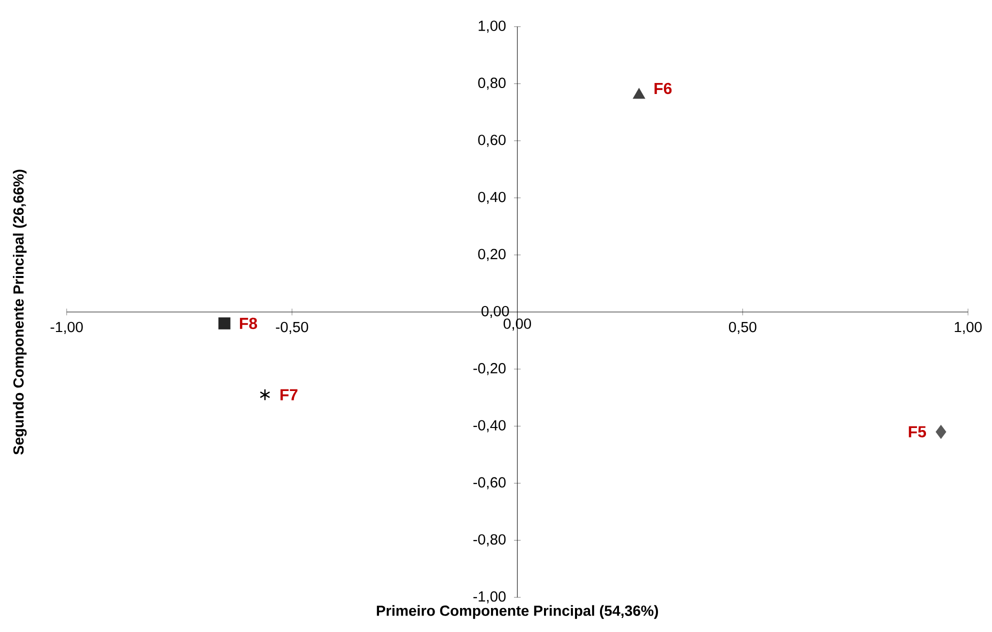  Describe the element at coordinates (489, 483) in the screenshot. I see `y-tick-label: -0,60` at that location.